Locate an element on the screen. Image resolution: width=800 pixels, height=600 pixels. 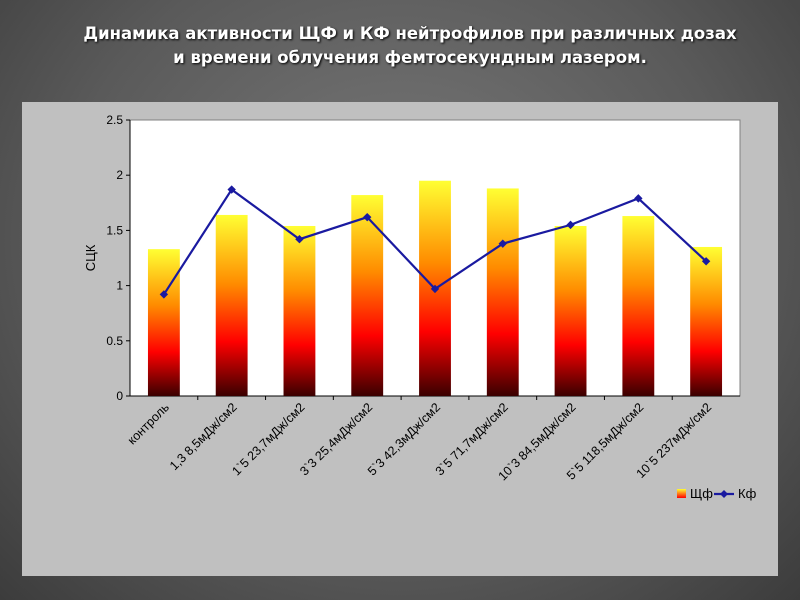
x-tick-label: 5`3 42,3мДж/см2 is located at coordinates (404, 439).